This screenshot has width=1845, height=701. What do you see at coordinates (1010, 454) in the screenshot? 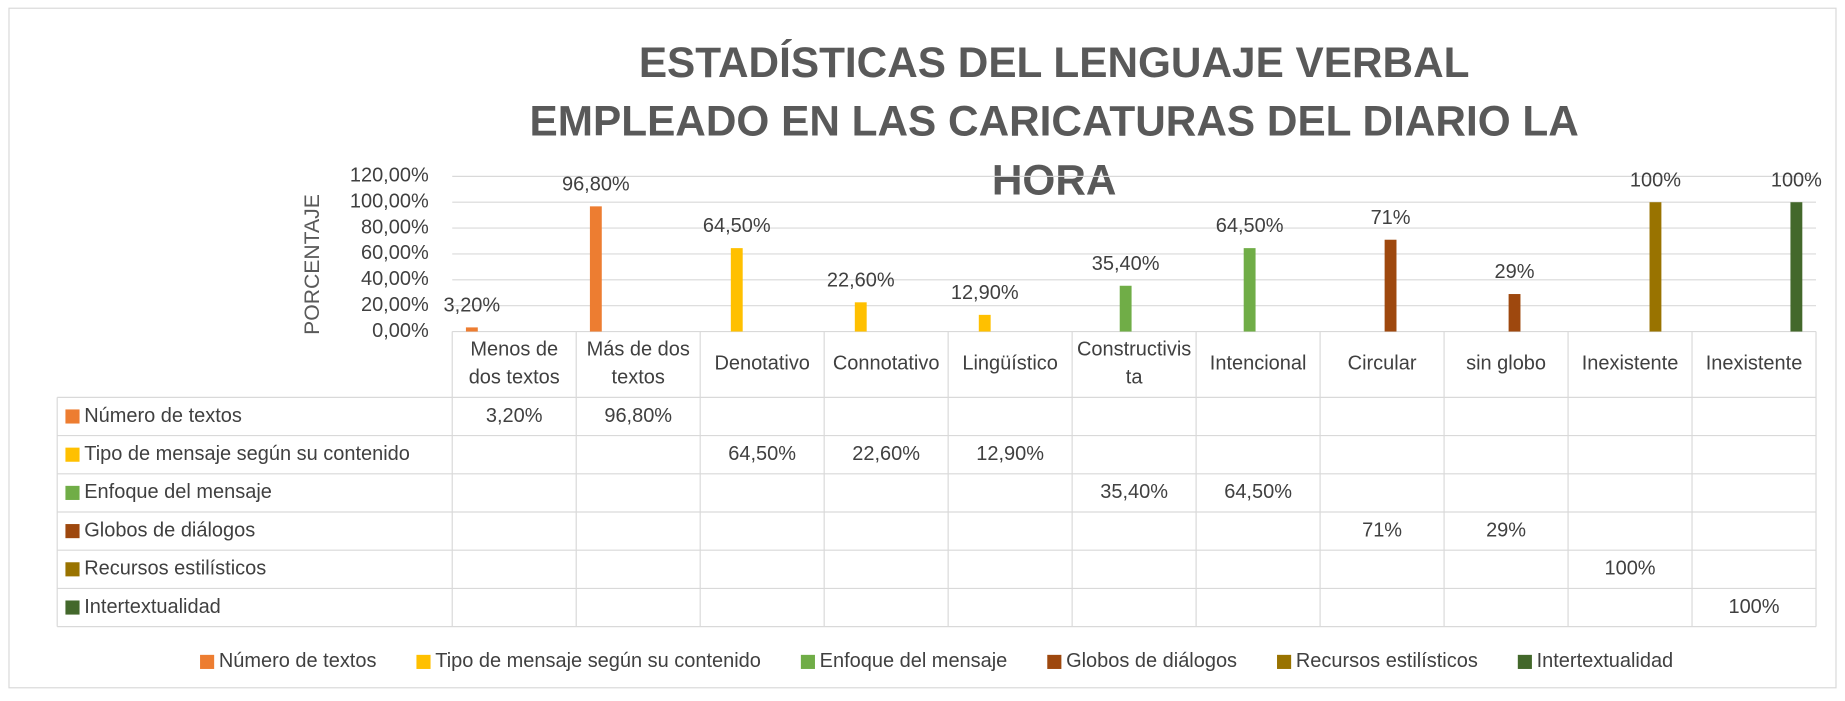
I see `table-cell: 12,90%` at bounding box center [1010, 454].